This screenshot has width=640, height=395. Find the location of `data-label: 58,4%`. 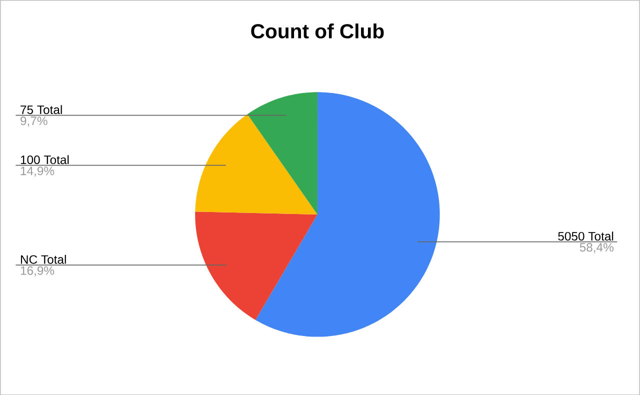

data-label: 58,4% is located at coordinates (597, 247).